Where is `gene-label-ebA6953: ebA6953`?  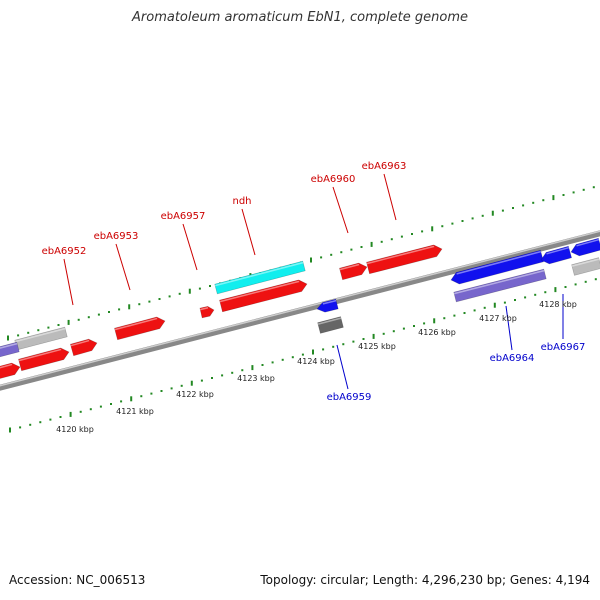 gene-label-ebA6953: ebA6953 is located at coordinates (116, 236).